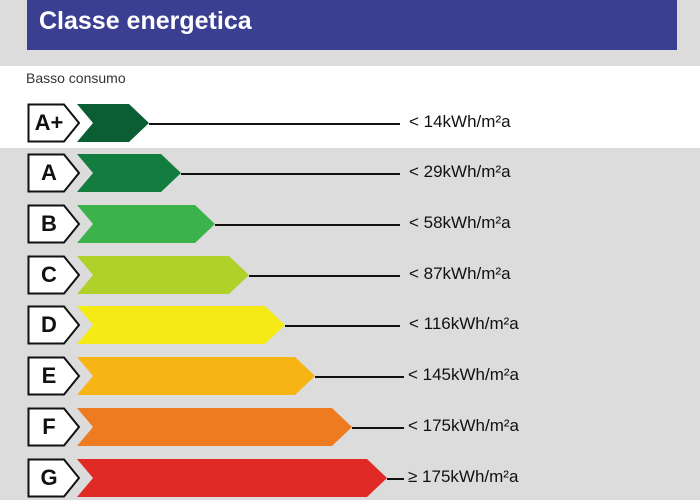 Image resolution: width=700 pixels, height=500 pixels. Describe the element at coordinates (460, 171) in the screenshot. I see `class-threshold: < 29kWh/m²a` at that location.